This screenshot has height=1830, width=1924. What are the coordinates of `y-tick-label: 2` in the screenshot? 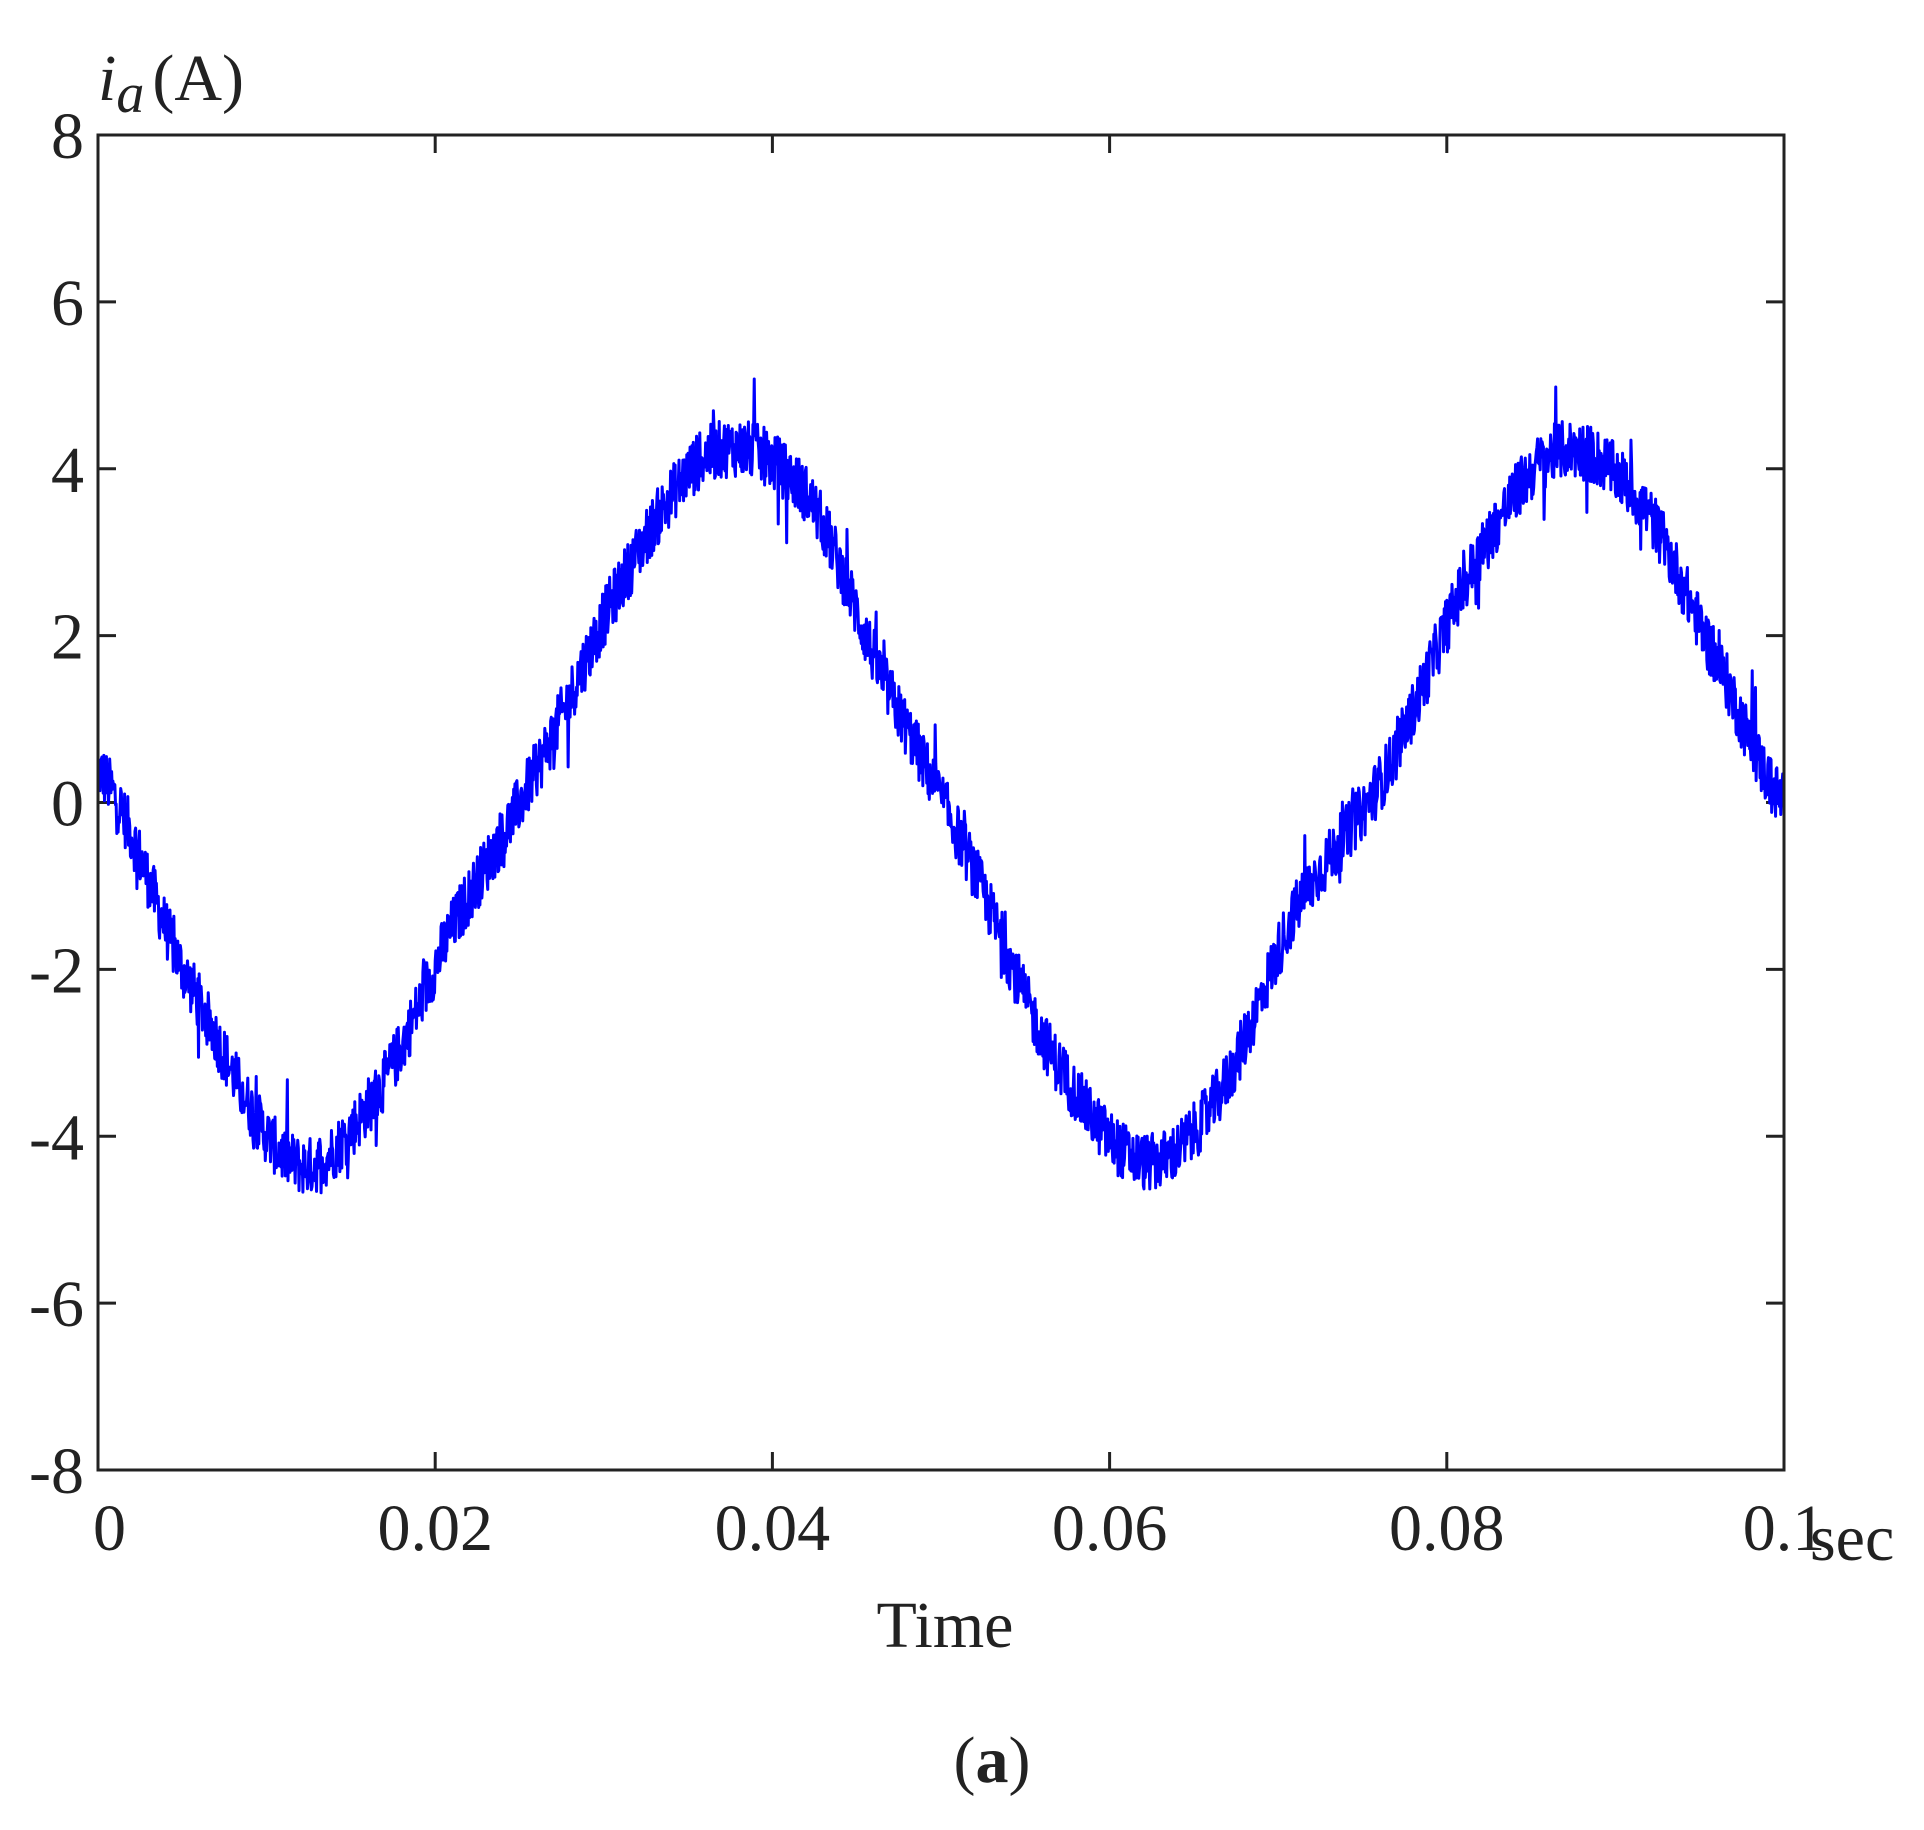 It's located at (67, 637).